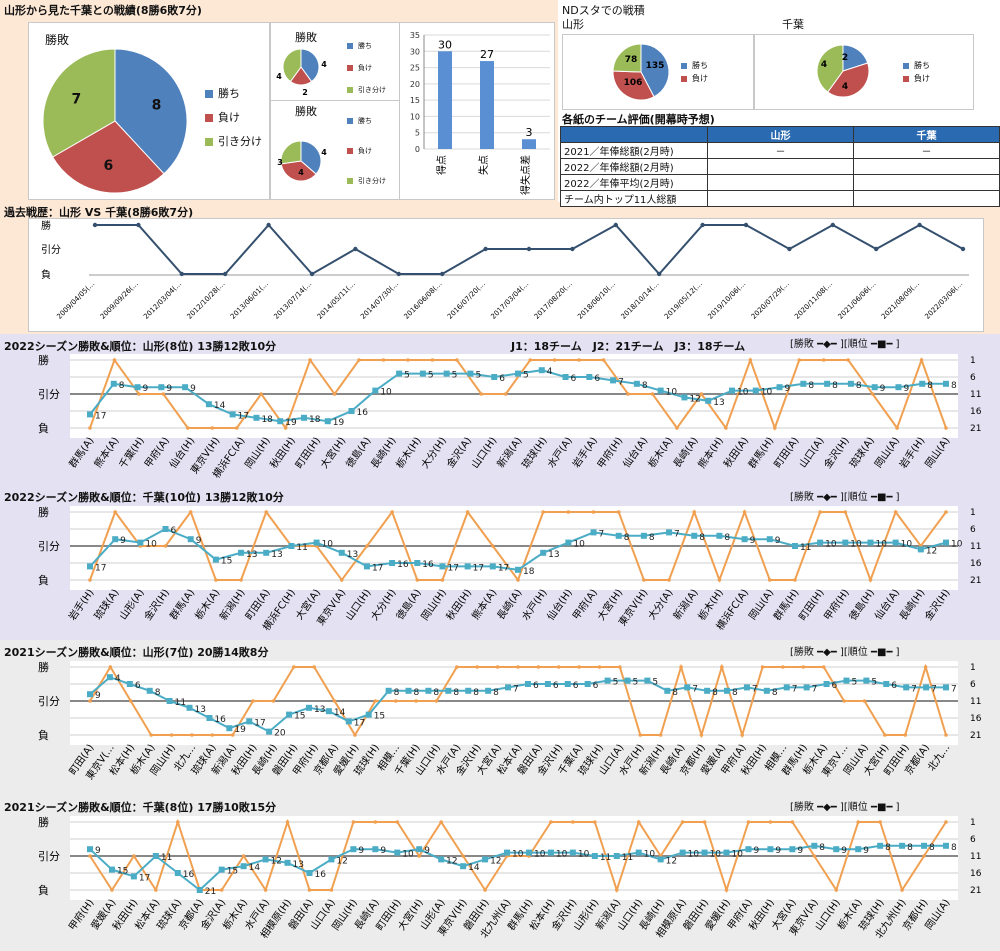 This screenshot has width=1000, height=951. I want to click on x-tick-label: 町田(A), so click(787, 452).